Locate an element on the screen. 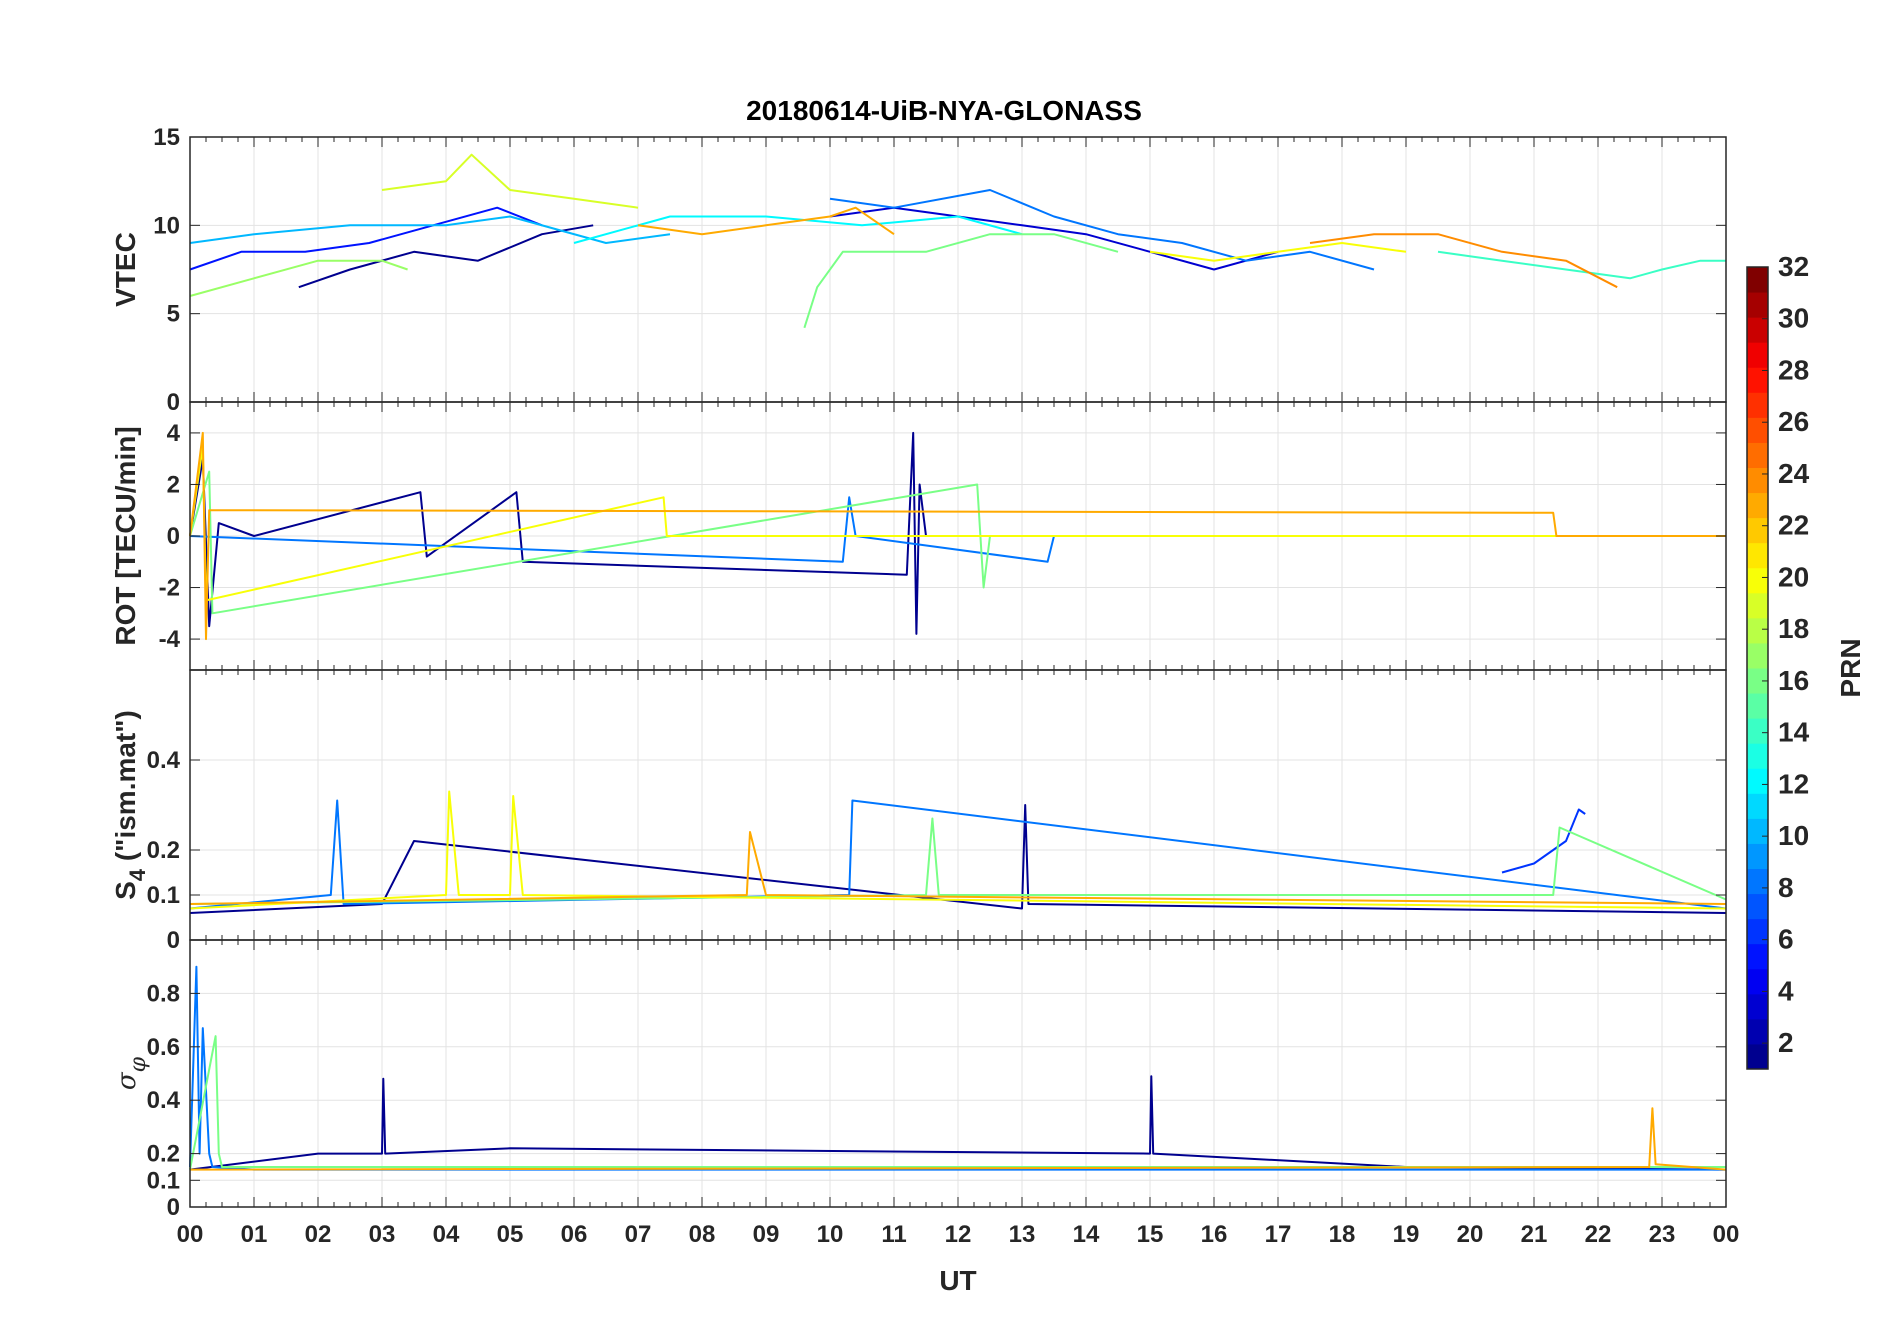 This screenshot has height=1330, width=1902. panel-sigma_phi-y-tick-label: 0.6 is located at coordinates (163, 1047).